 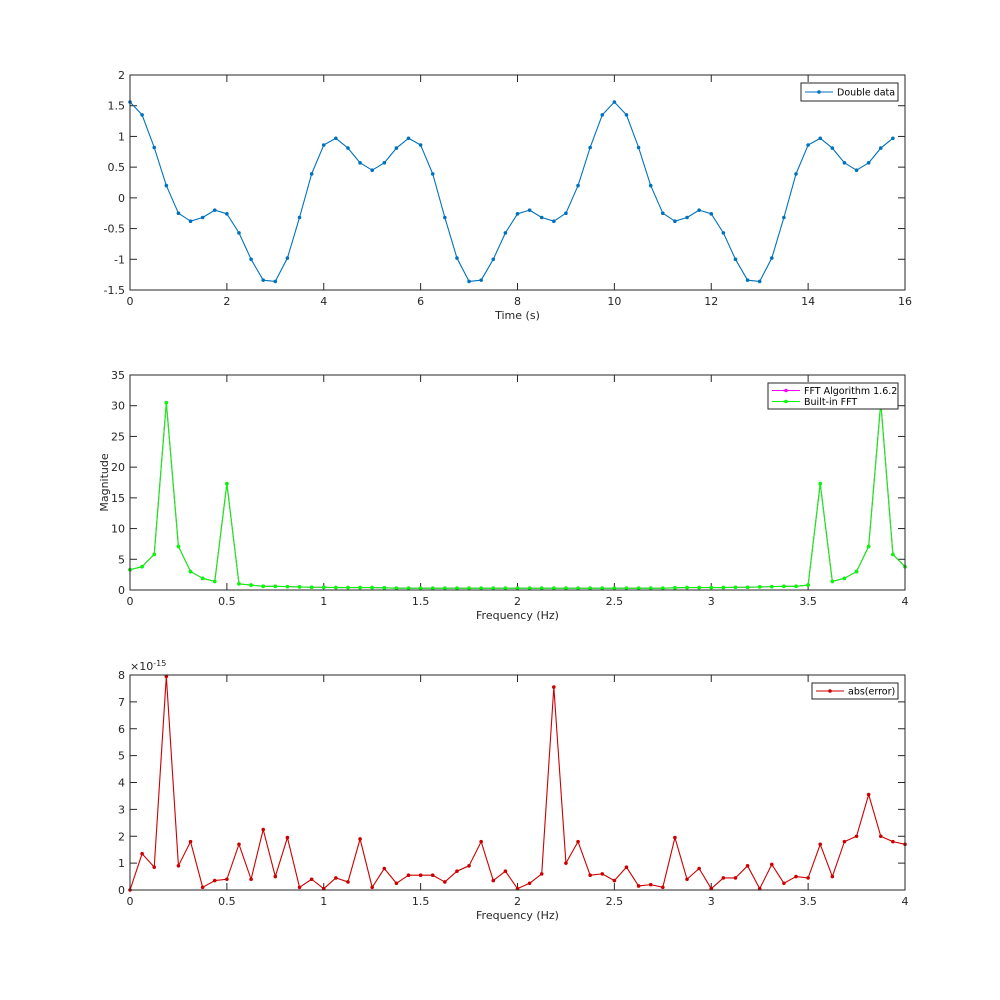 I want to click on x-tick-label: 4, so click(x=905, y=601).